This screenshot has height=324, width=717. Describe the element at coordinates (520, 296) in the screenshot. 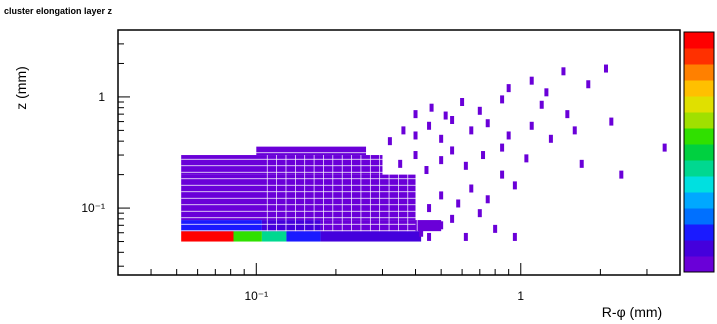

I see `x-tick-label: 1` at that location.